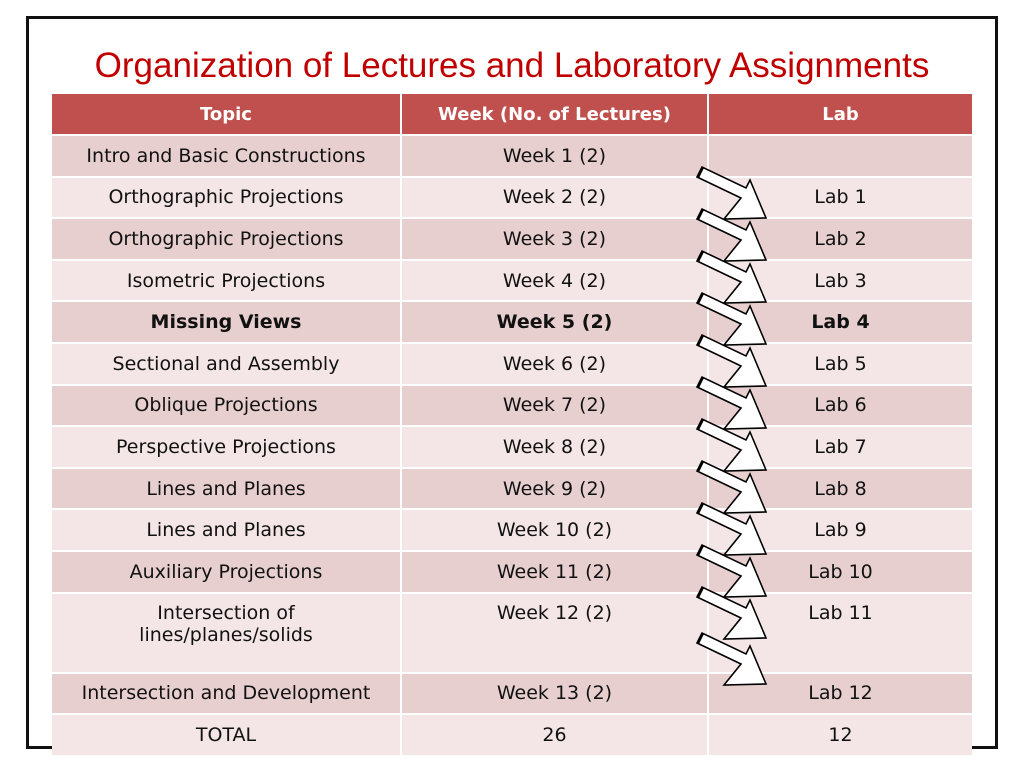  I want to click on table-row-highlighted: Missing Views Week 5 (2) Lab 4, so click(512, 322).